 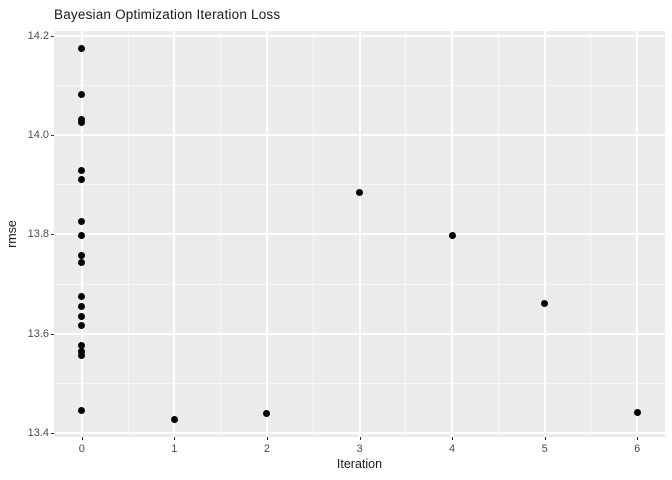 I want to click on y-tick-label: 13.6, so click(x=38, y=333).